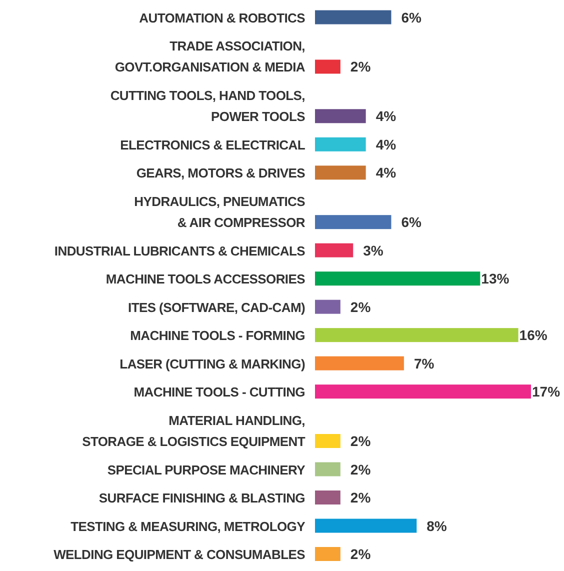 The height and width of the screenshot is (571, 564). I want to click on y-tick-label: INDUSTRIAL LUBRICANTS & CHEMICALS, so click(180, 250).